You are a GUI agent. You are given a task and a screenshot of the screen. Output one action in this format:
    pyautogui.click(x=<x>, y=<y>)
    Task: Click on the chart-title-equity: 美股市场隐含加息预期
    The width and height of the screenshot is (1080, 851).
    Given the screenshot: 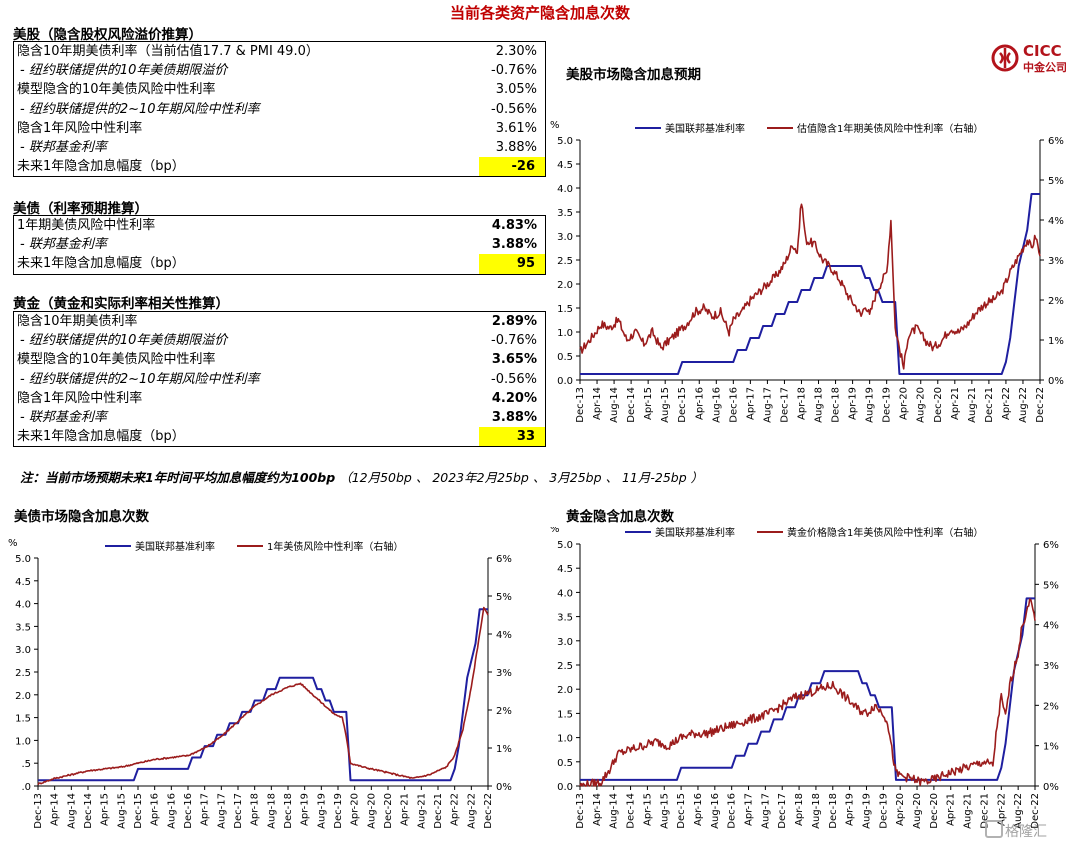 What is the action you would take?
    pyautogui.click(x=633, y=75)
    